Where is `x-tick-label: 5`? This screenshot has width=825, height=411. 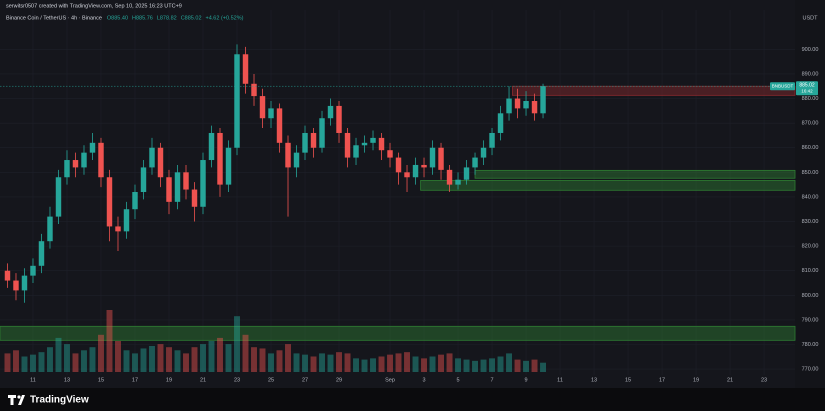
x-tick-label: 5 is located at coordinates (457, 380).